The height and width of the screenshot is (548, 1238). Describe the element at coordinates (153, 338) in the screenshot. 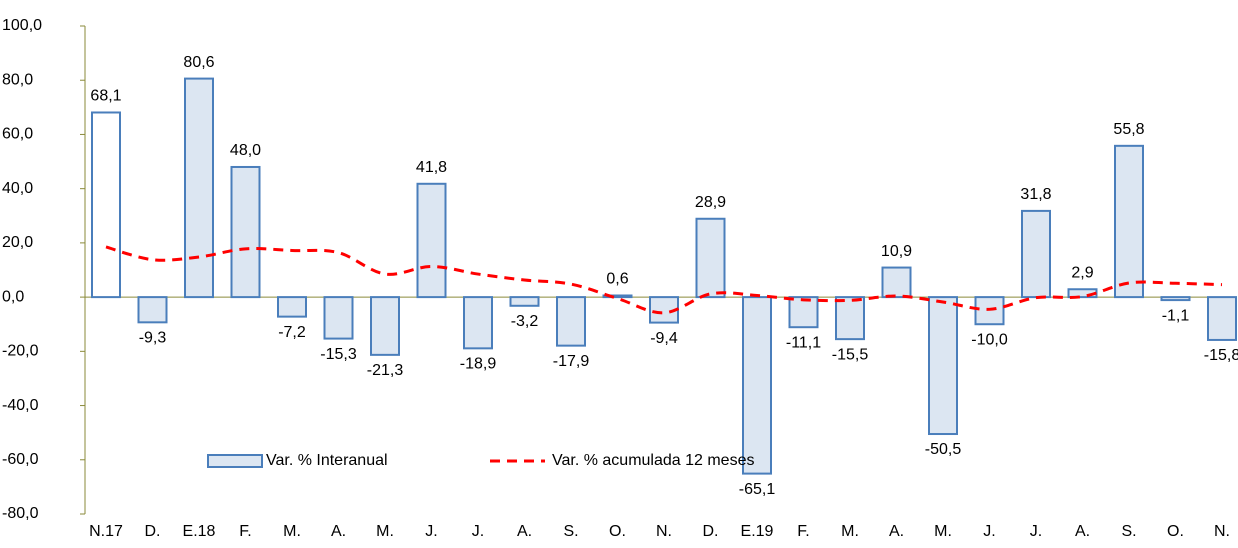

I see `data-label: -9,3` at that location.